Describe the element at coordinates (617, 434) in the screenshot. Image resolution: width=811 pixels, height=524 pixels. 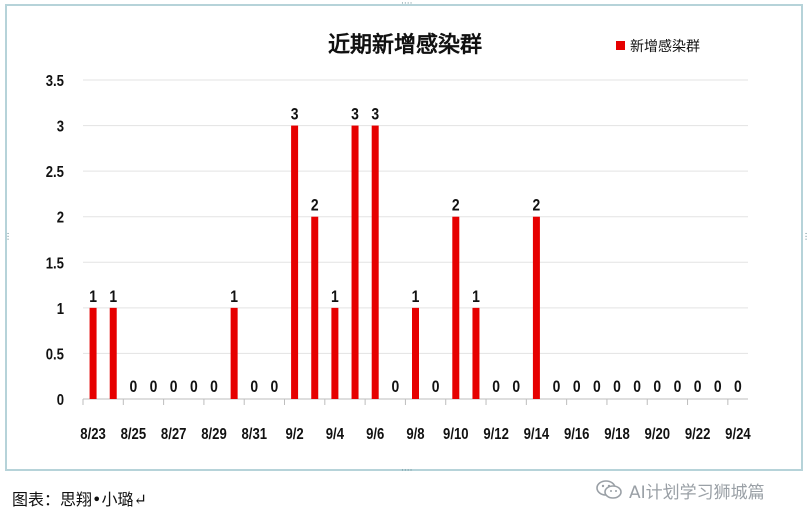
I see `x-tick-label: 9/18` at that location.